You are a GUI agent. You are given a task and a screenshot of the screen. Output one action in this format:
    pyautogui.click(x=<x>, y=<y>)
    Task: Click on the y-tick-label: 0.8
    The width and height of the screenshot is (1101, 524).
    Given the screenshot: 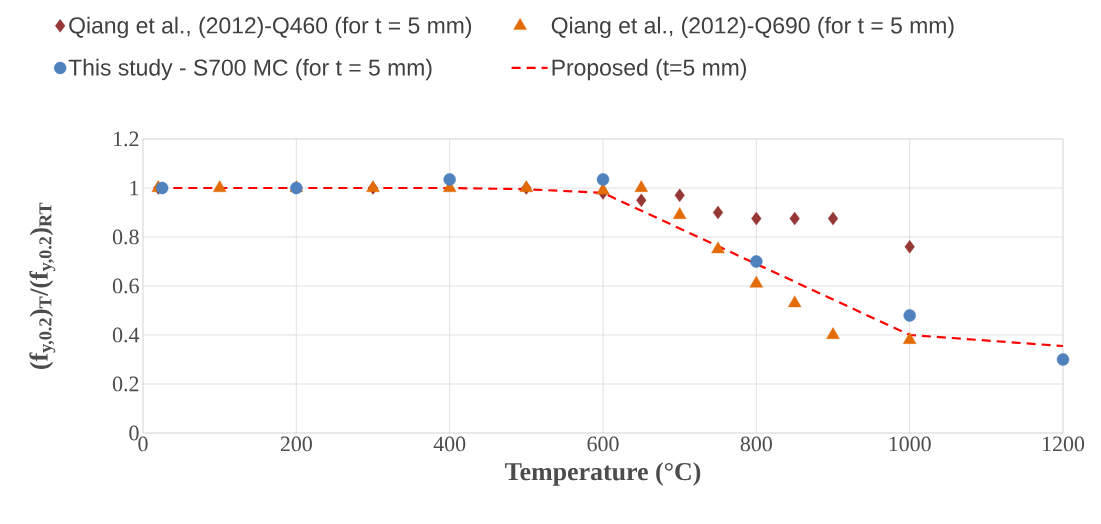 What is the action you would take?
    pyautogui.click(x=125, y=237)
    